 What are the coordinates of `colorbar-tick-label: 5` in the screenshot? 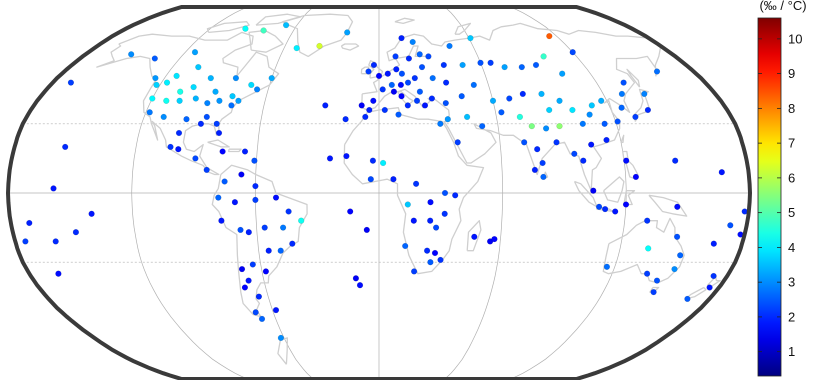 It's located at (791, 212).